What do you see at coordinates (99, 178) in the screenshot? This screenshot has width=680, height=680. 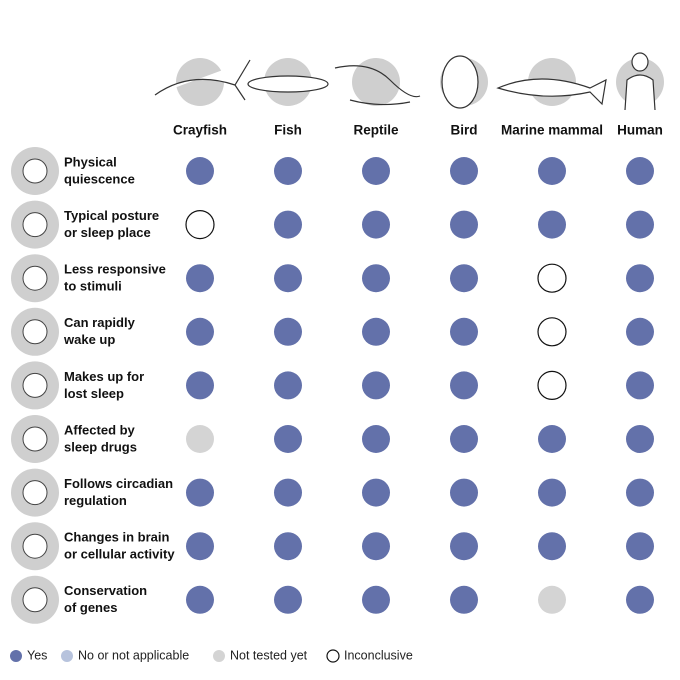 I see `row-label: quiescence` at bounding box center [99, 178].